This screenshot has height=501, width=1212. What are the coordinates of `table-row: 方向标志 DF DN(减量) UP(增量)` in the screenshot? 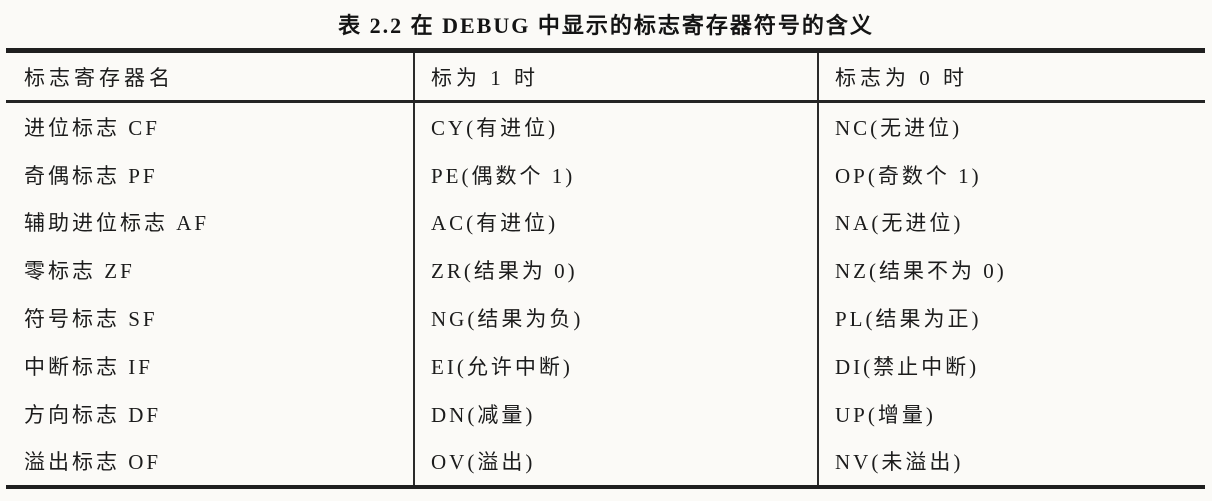 It's located at (605, 413).